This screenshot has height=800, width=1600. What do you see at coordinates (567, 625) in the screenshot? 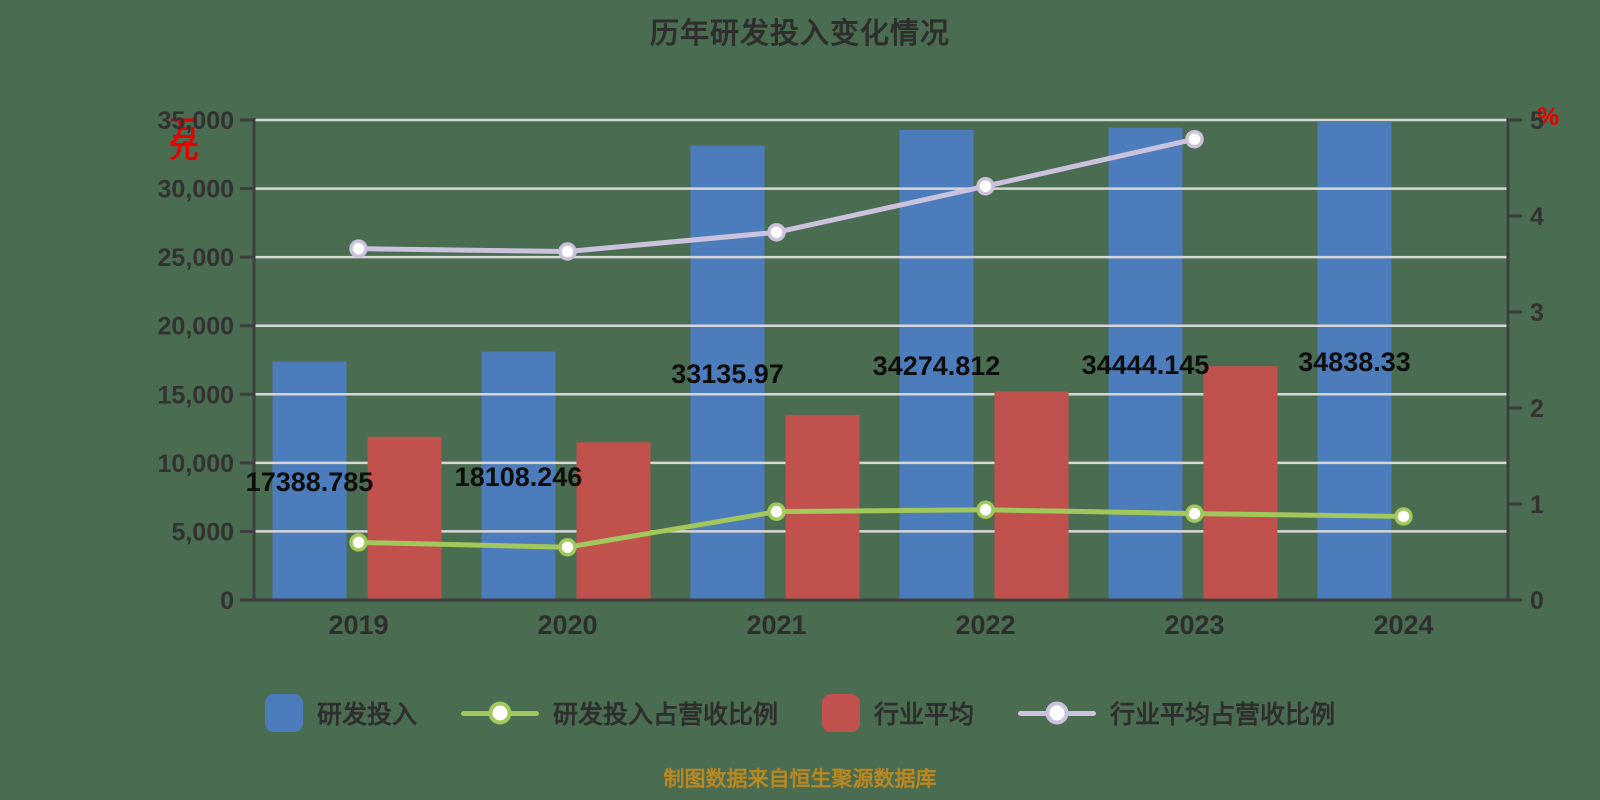
I see `x-axis-label-2020: 2020` at bounding box center [567, 625].